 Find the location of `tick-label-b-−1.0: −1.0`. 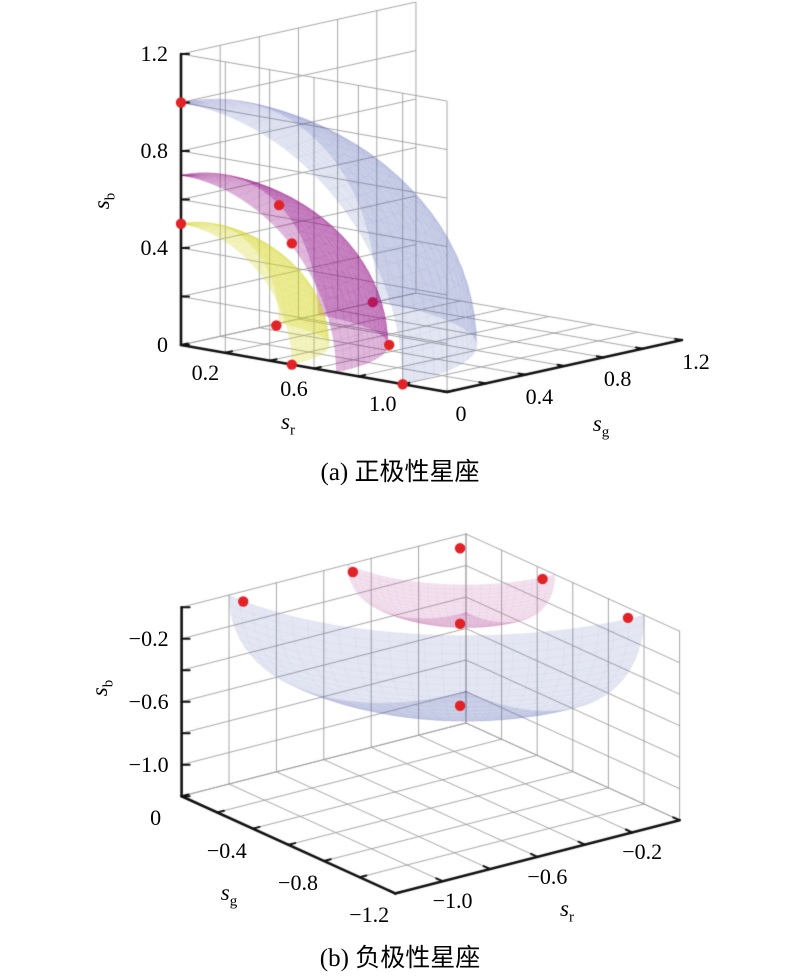

tick-label-b-−1.0: −1.0 is located at coordinates (148, 764).